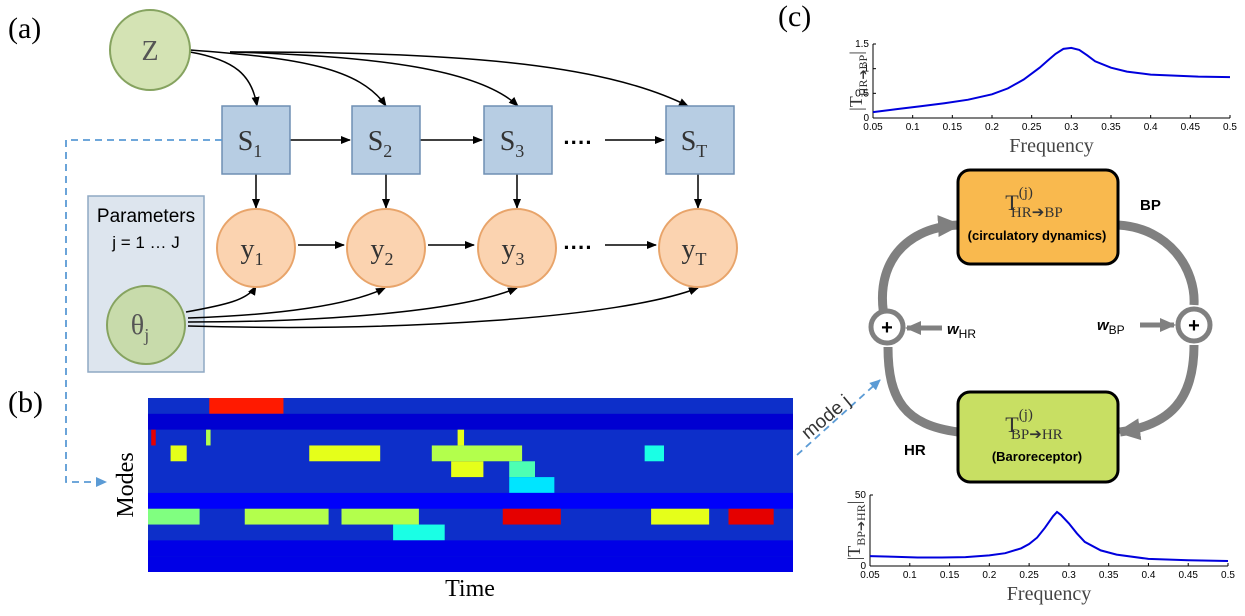 This screenshot has width=1245, height=616. Describe the element at coordinates (470, 589) in the screenshot. I see `heatmap-xlabel: Time` at that location.